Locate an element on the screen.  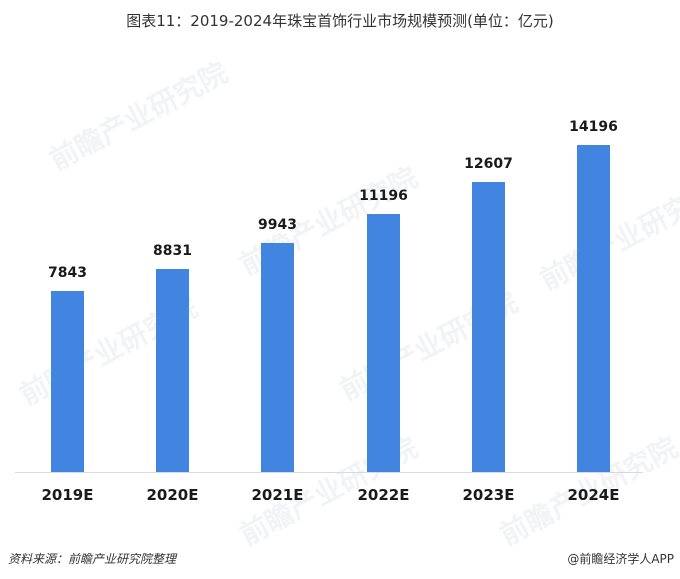
data-label: 9943 is located at coordinates (277, 225).